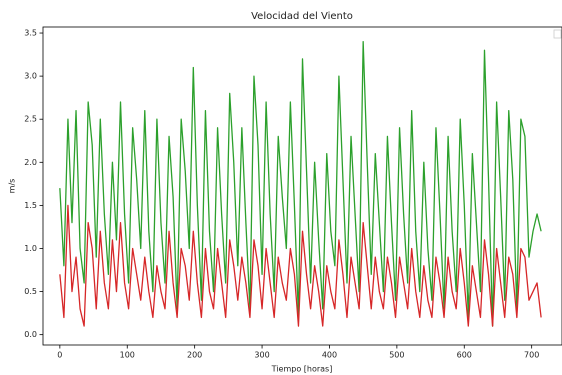 This screenshot has width=562, height=375. Describe the element at coordinates (464, 355) in the screenshot. I see `x-tick-label: 600` at that location.